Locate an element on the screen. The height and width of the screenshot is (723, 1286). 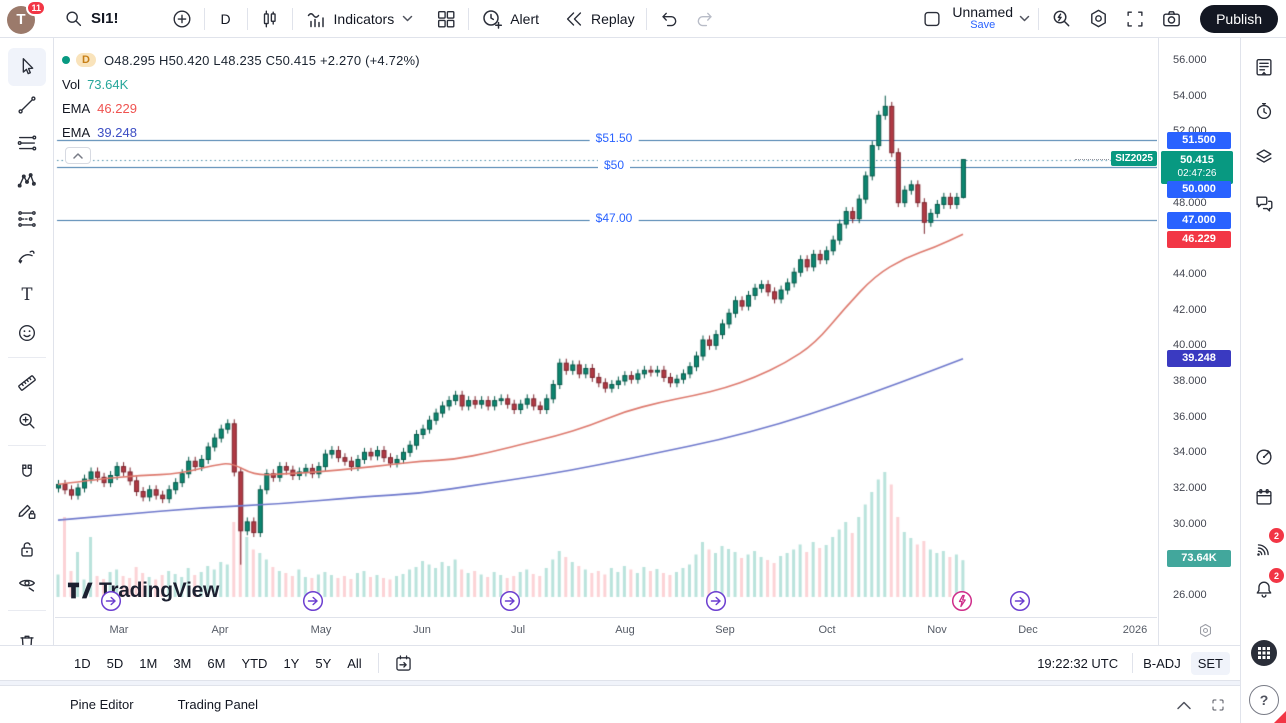
arrow-right-icon is located at coordinates (716, 601).